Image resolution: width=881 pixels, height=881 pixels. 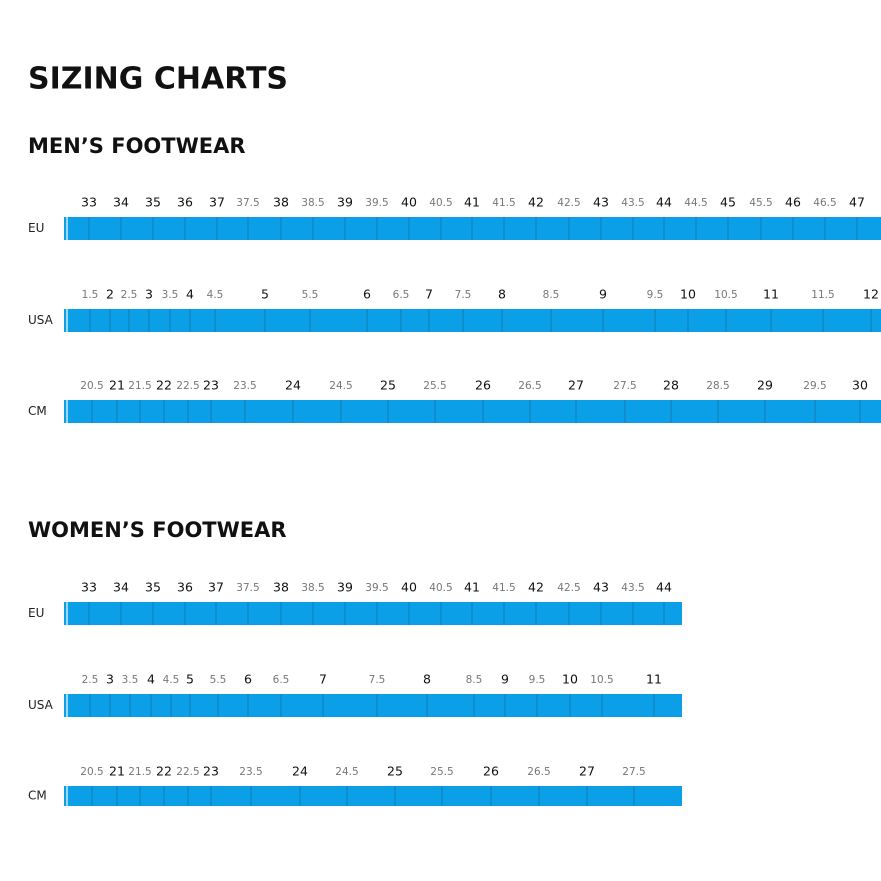 What do you see at coordinates (157, 530) in the screenshot?
I see `section-title: WOMEN’S FOOTWEAR` at bounding box center [157, 530].